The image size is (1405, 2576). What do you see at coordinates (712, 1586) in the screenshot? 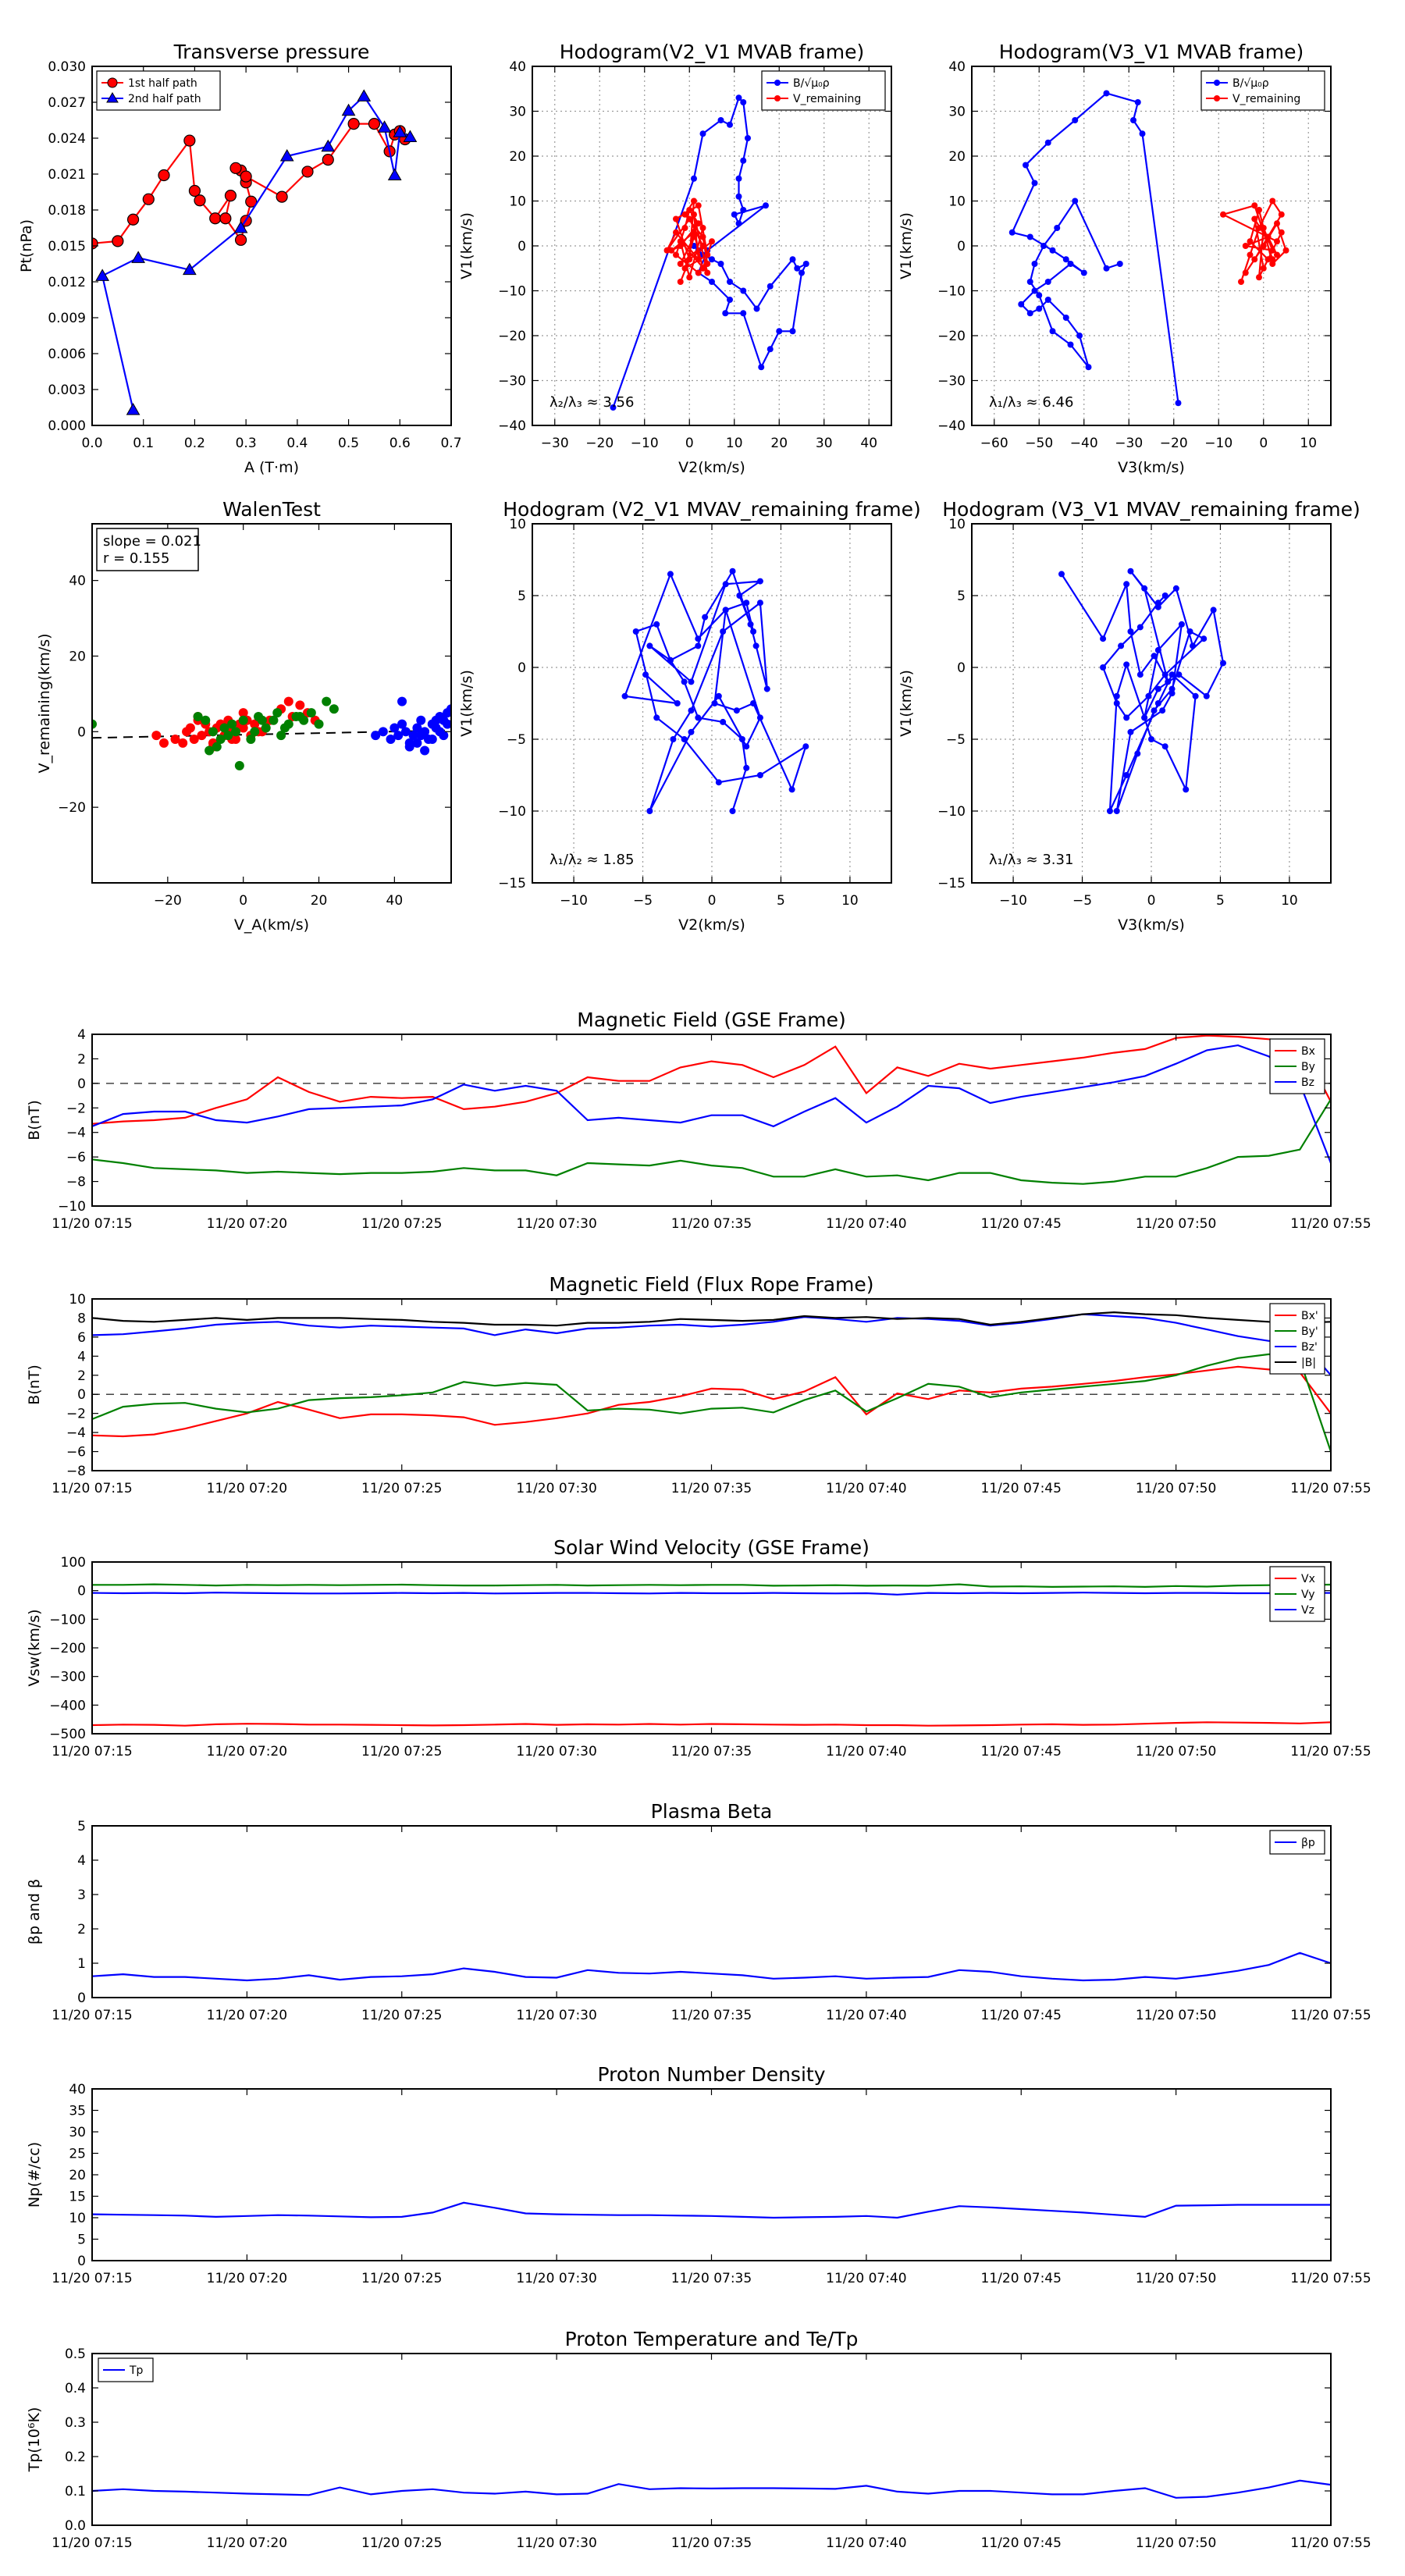
I see `series-line-vy` at bounding box center [712, 1586].